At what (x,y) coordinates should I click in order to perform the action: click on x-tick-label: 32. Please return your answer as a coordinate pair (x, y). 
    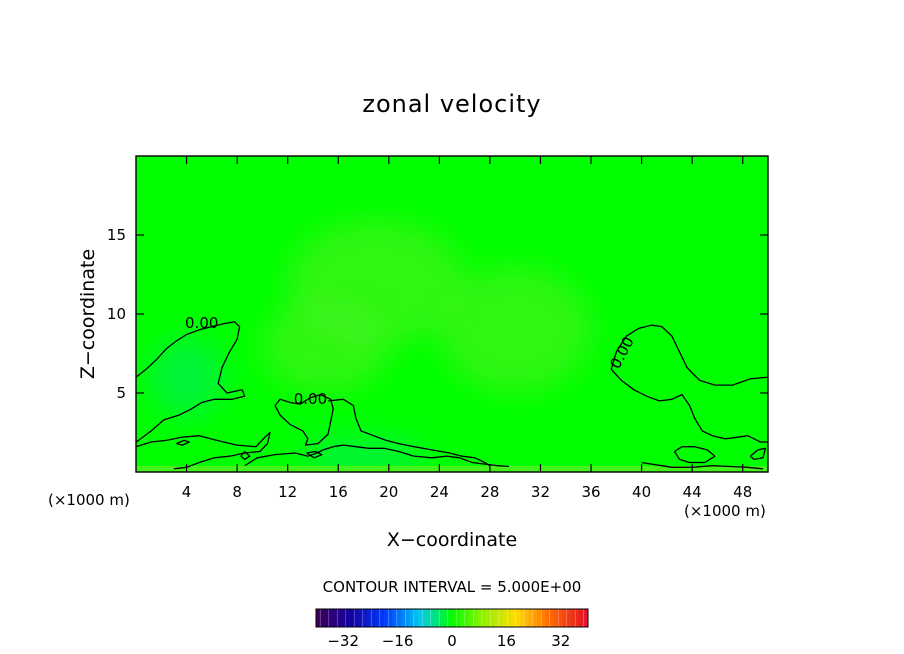
    Looking at the image, I should click on (540, 492).